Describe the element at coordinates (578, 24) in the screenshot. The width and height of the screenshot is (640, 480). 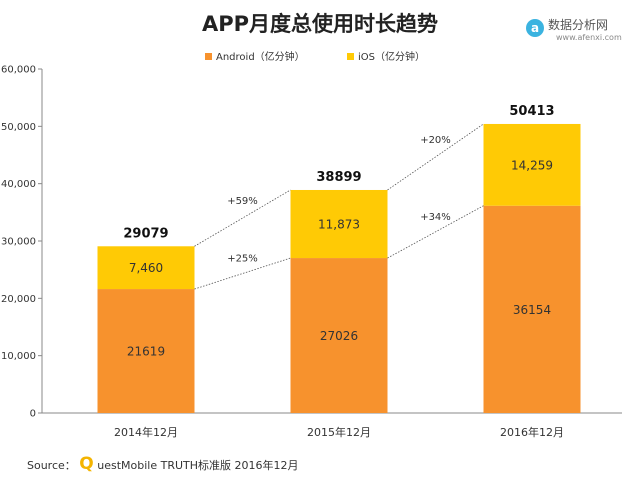
I see `logo-name: 数据分析网` at that location.